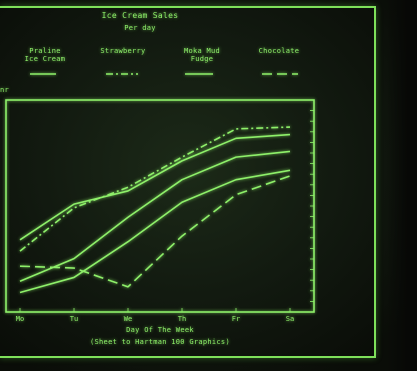 Image resolution: width=417 pixels, height=371 pixels. What do you see at coordinates (140, 15) in the screenshot?
I see `chart-title: Ice Cream Sales` at bounding box center [140, 15].